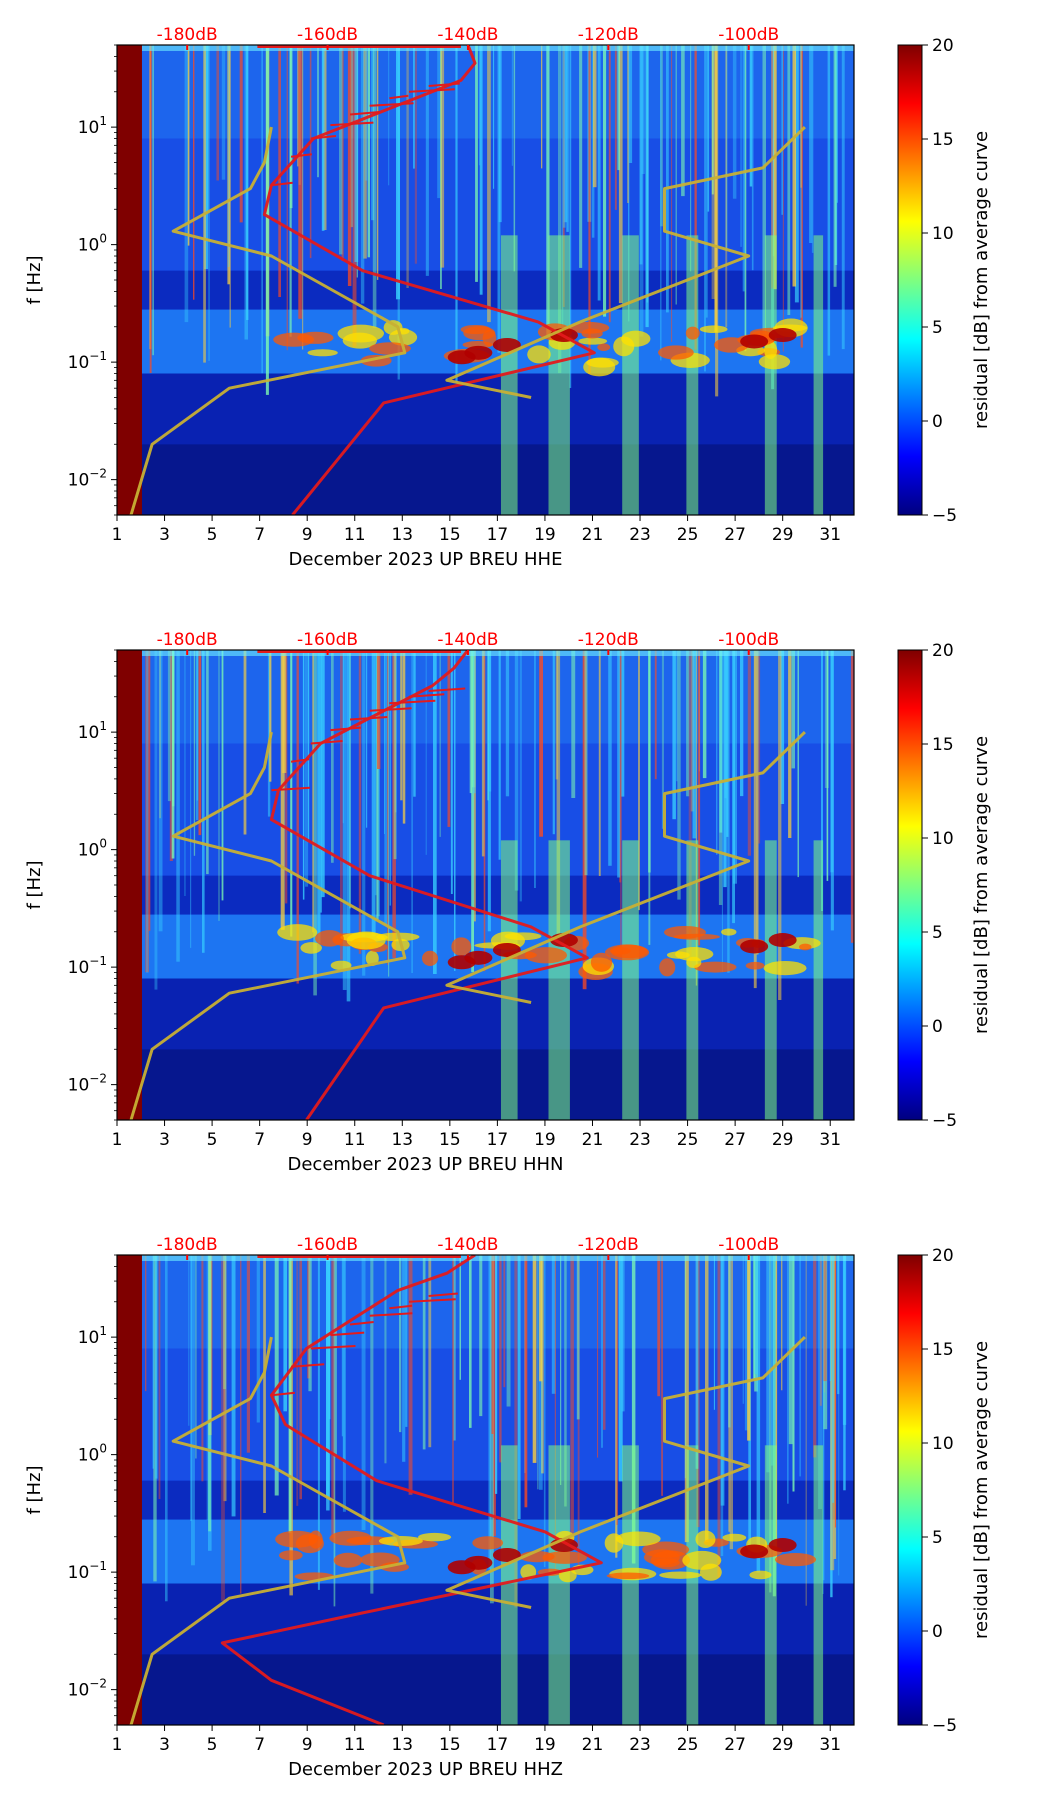 The height and width of the screenshot is (1806, 1052). What do you see at coordinates (87, 479) in the screenshot?
I see `y-tick-label: 10⁻²` at bounding box center [87, 479].